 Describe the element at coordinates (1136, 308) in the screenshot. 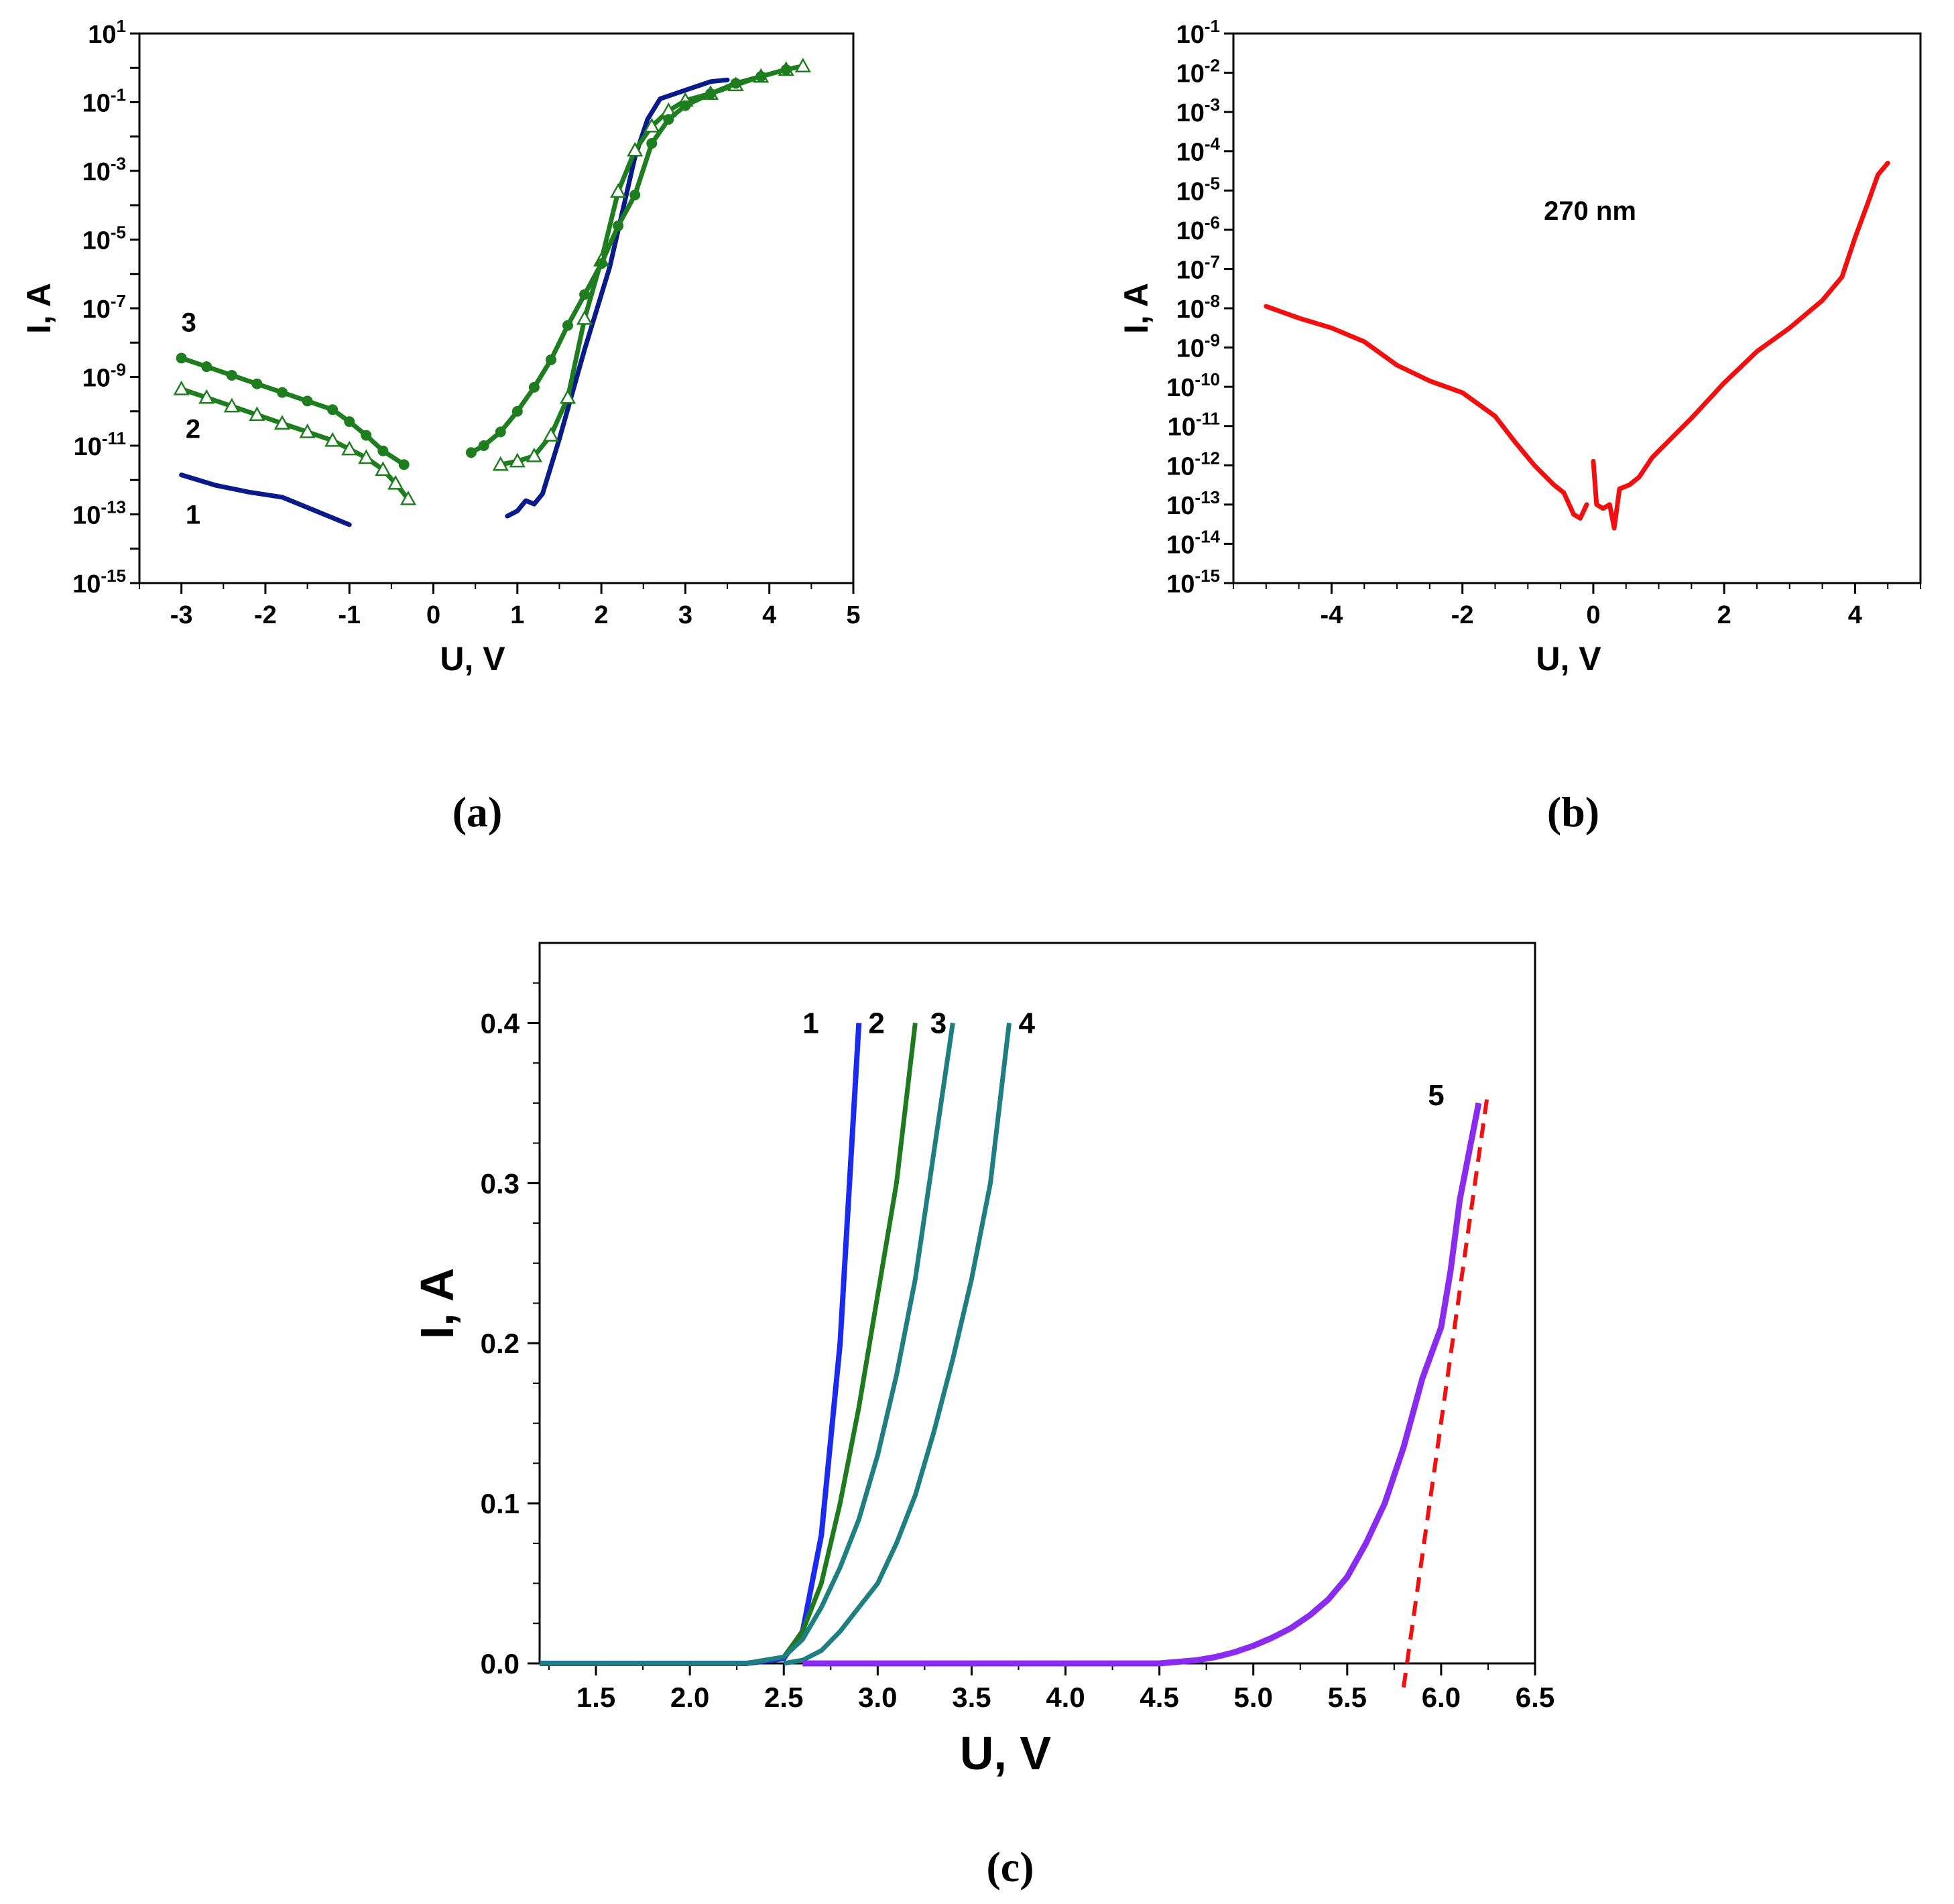

I see `panel-b-y-axis-label: I, A` at that location.